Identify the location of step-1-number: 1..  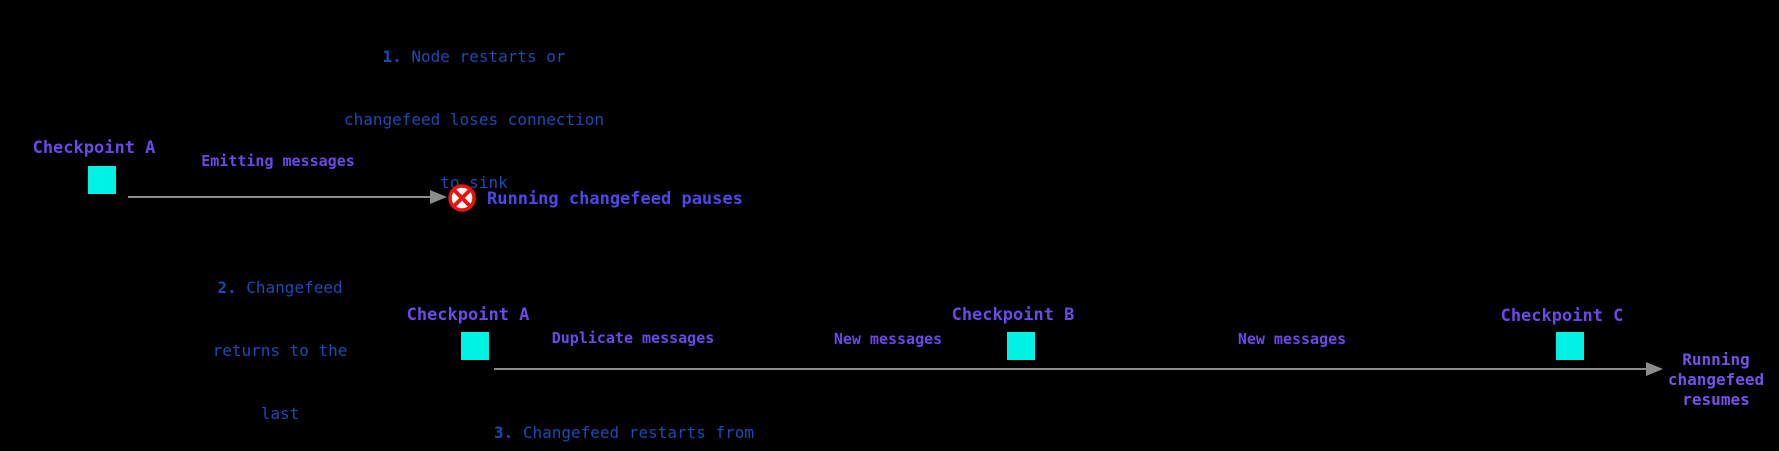
(392, 56).